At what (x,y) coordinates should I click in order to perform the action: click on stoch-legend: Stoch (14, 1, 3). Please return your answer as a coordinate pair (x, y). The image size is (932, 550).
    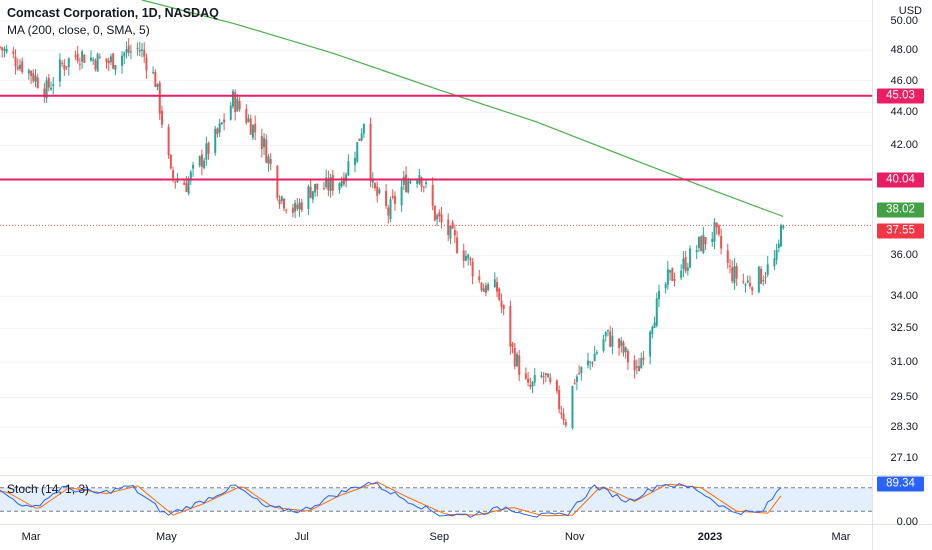
    Looking at the image, I should click on (48, 489).